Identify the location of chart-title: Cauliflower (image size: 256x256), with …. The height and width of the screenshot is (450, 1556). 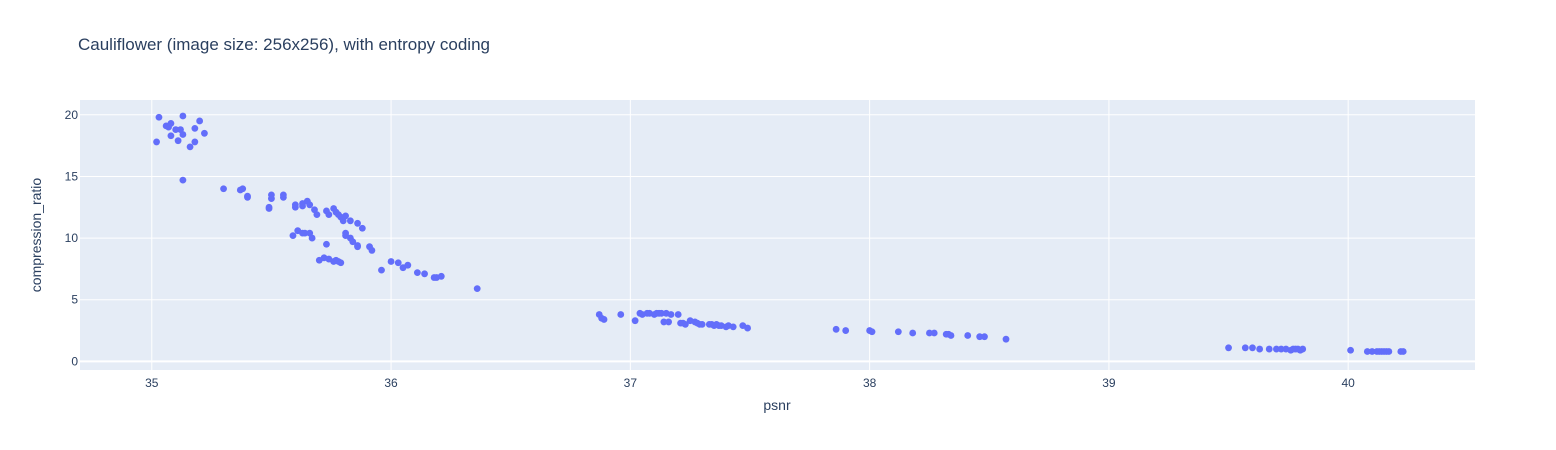
(284, 44).